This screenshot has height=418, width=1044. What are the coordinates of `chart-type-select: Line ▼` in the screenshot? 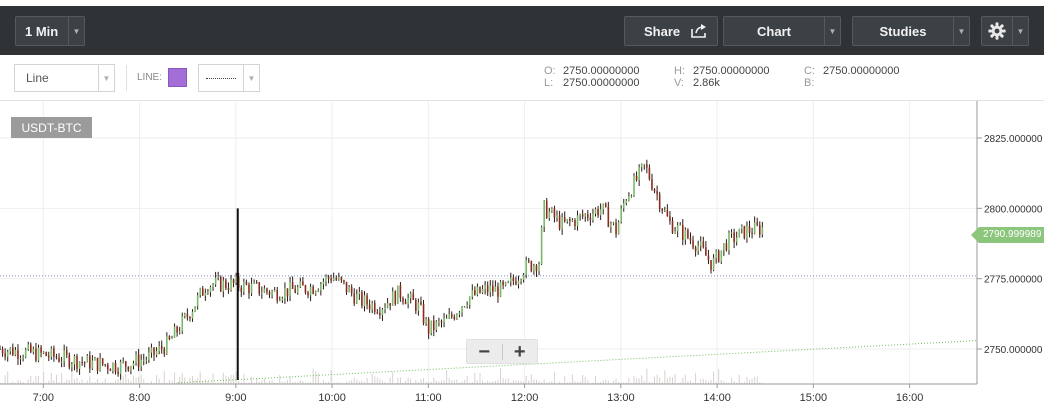 It's located at (64, 78).